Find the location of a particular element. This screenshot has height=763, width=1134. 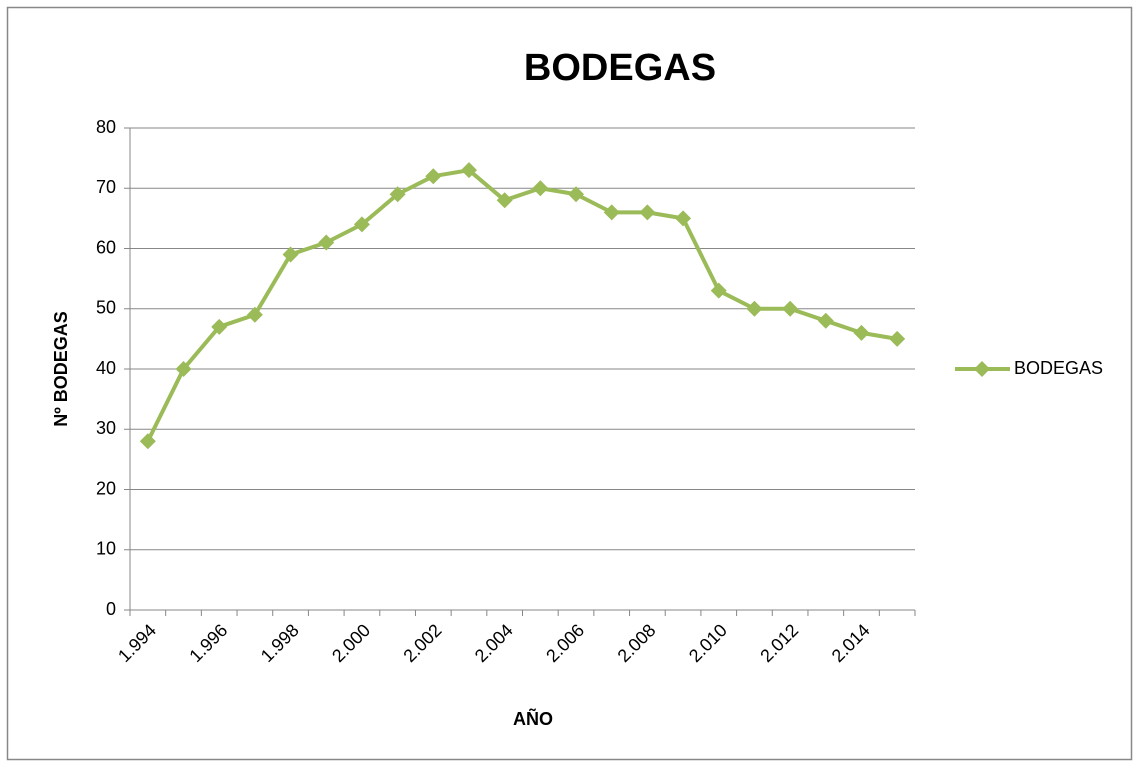

y-tick-label: 0 is located at coordinates (111, 609).